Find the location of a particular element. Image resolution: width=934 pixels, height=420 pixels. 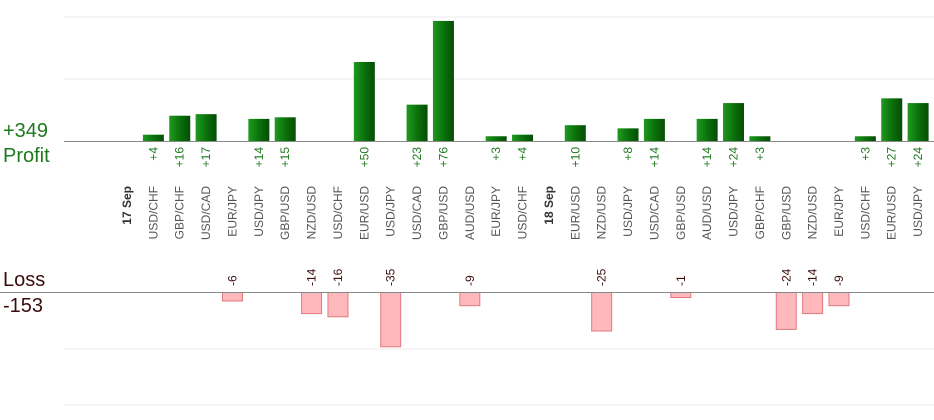

profit-total: +349 is located at coordinates (26, 131).